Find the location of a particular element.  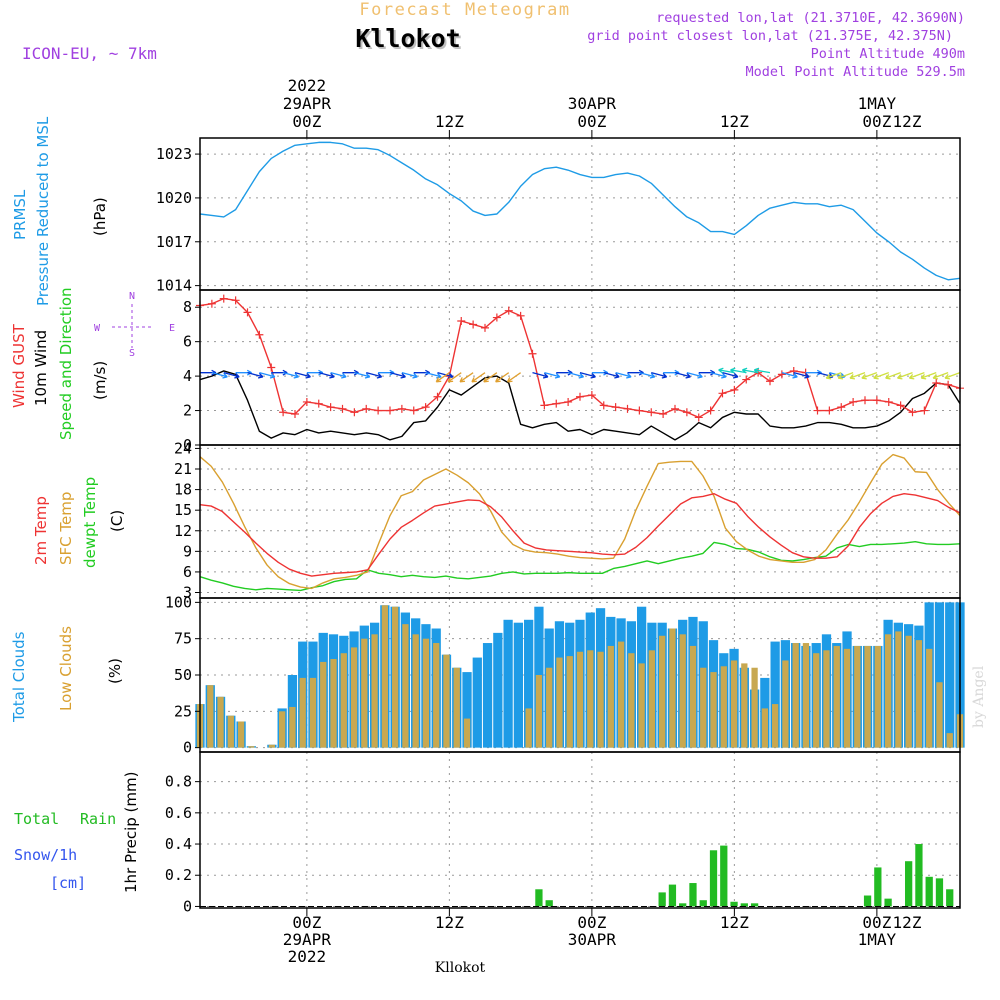

y-tick-label: 6 is located at coordinates (187, 342).